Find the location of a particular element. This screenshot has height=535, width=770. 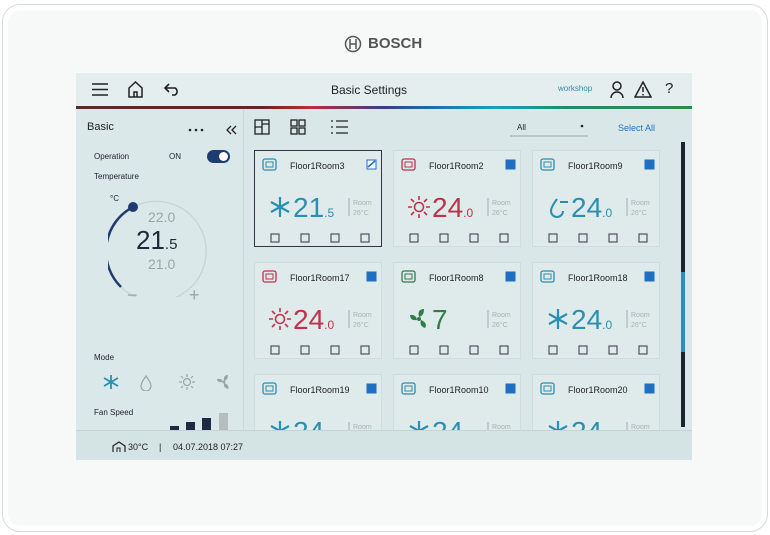

temperature-down: 21.0 is located at coordinates (162, 264).